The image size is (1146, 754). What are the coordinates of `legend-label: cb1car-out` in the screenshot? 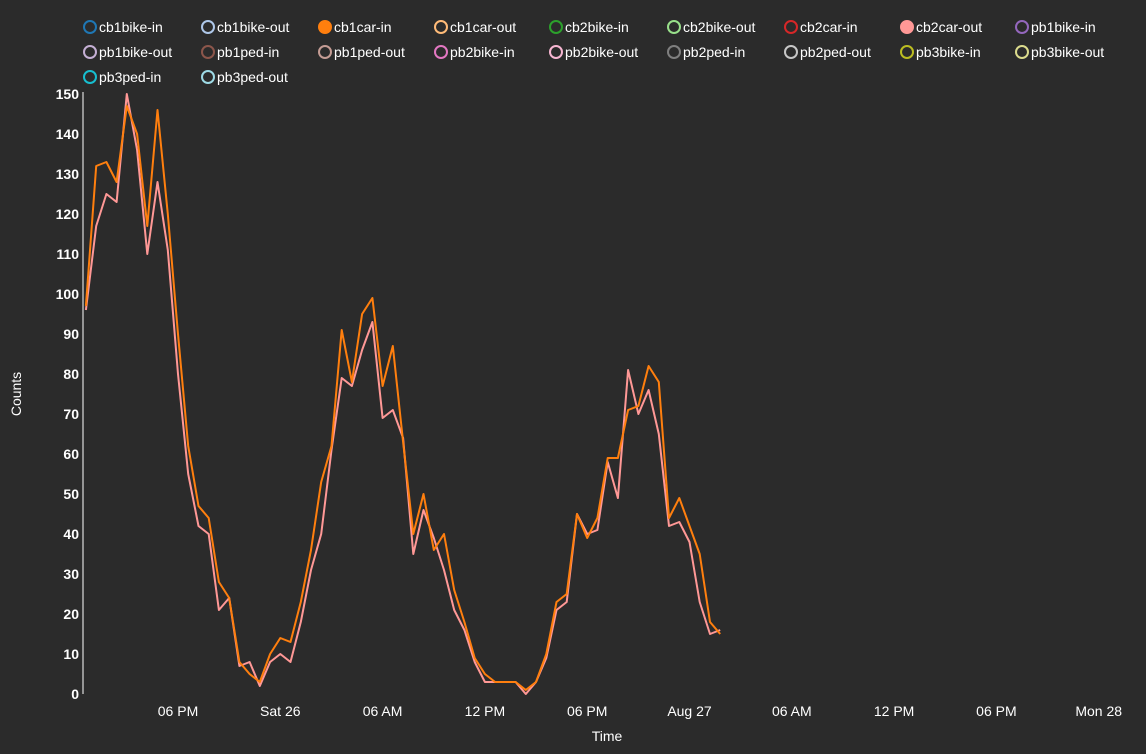 It's located at (483, 27).